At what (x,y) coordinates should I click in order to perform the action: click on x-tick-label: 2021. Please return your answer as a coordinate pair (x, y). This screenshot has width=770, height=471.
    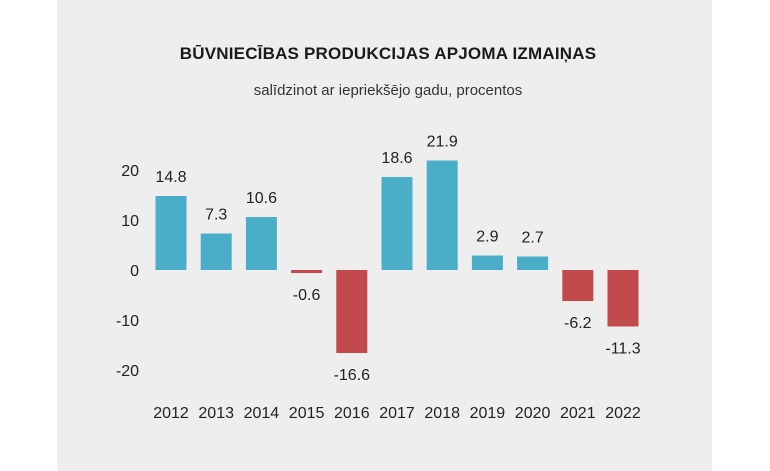
    Looking at the image, I should click on (578, 413).